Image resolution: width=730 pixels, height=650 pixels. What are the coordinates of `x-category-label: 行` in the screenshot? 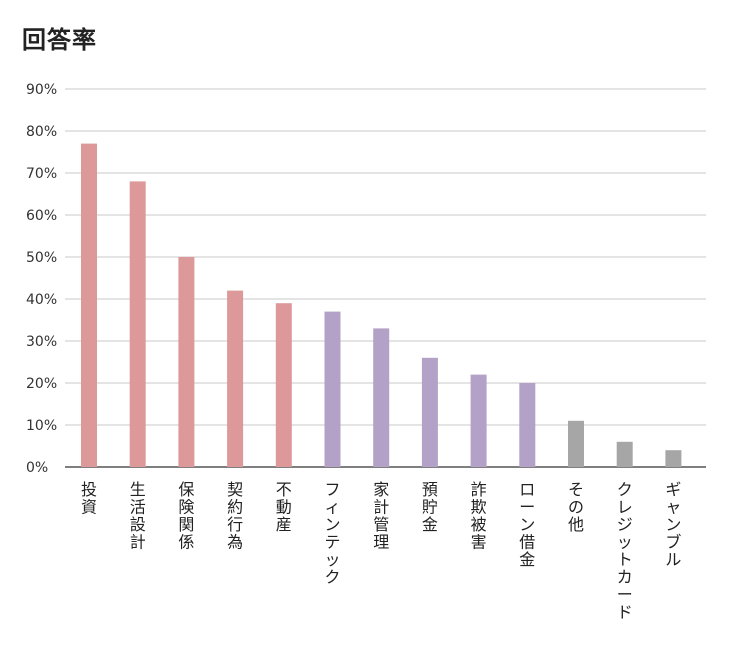 It's located at (235, 524).